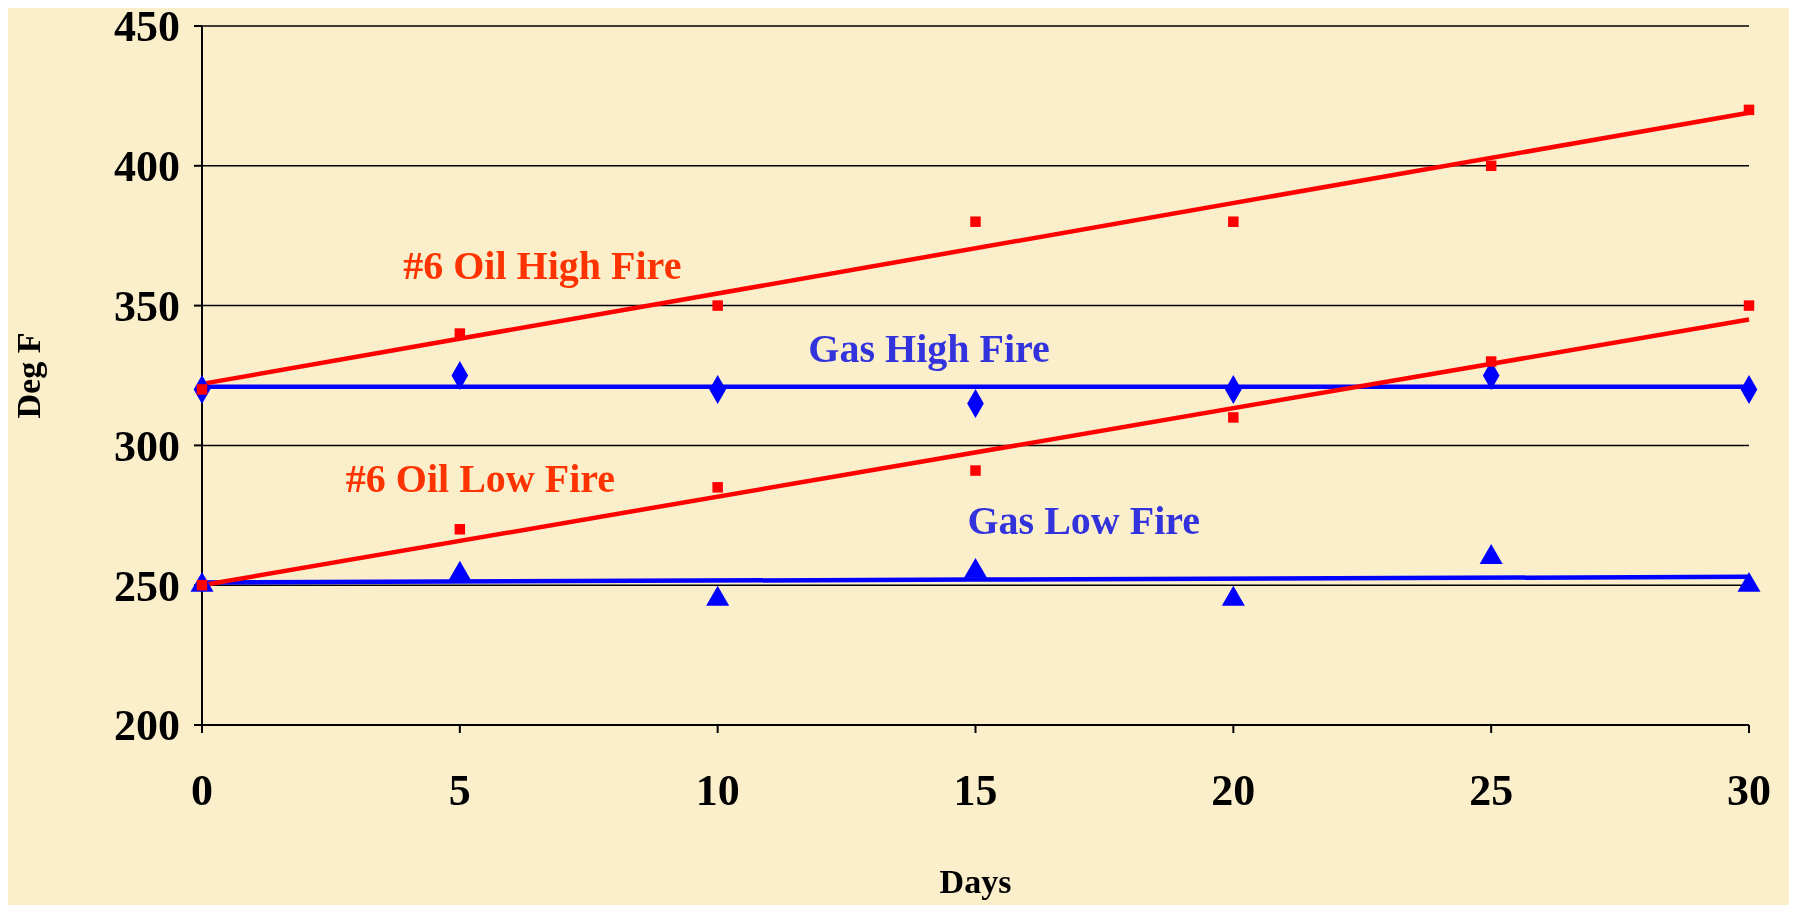 The height and width of the screenshot is (913, 1797). What do you see at coordinates (147, 726) in the screenshot?
I see `y-tick-label: 200` at bounding box center [147, 726].